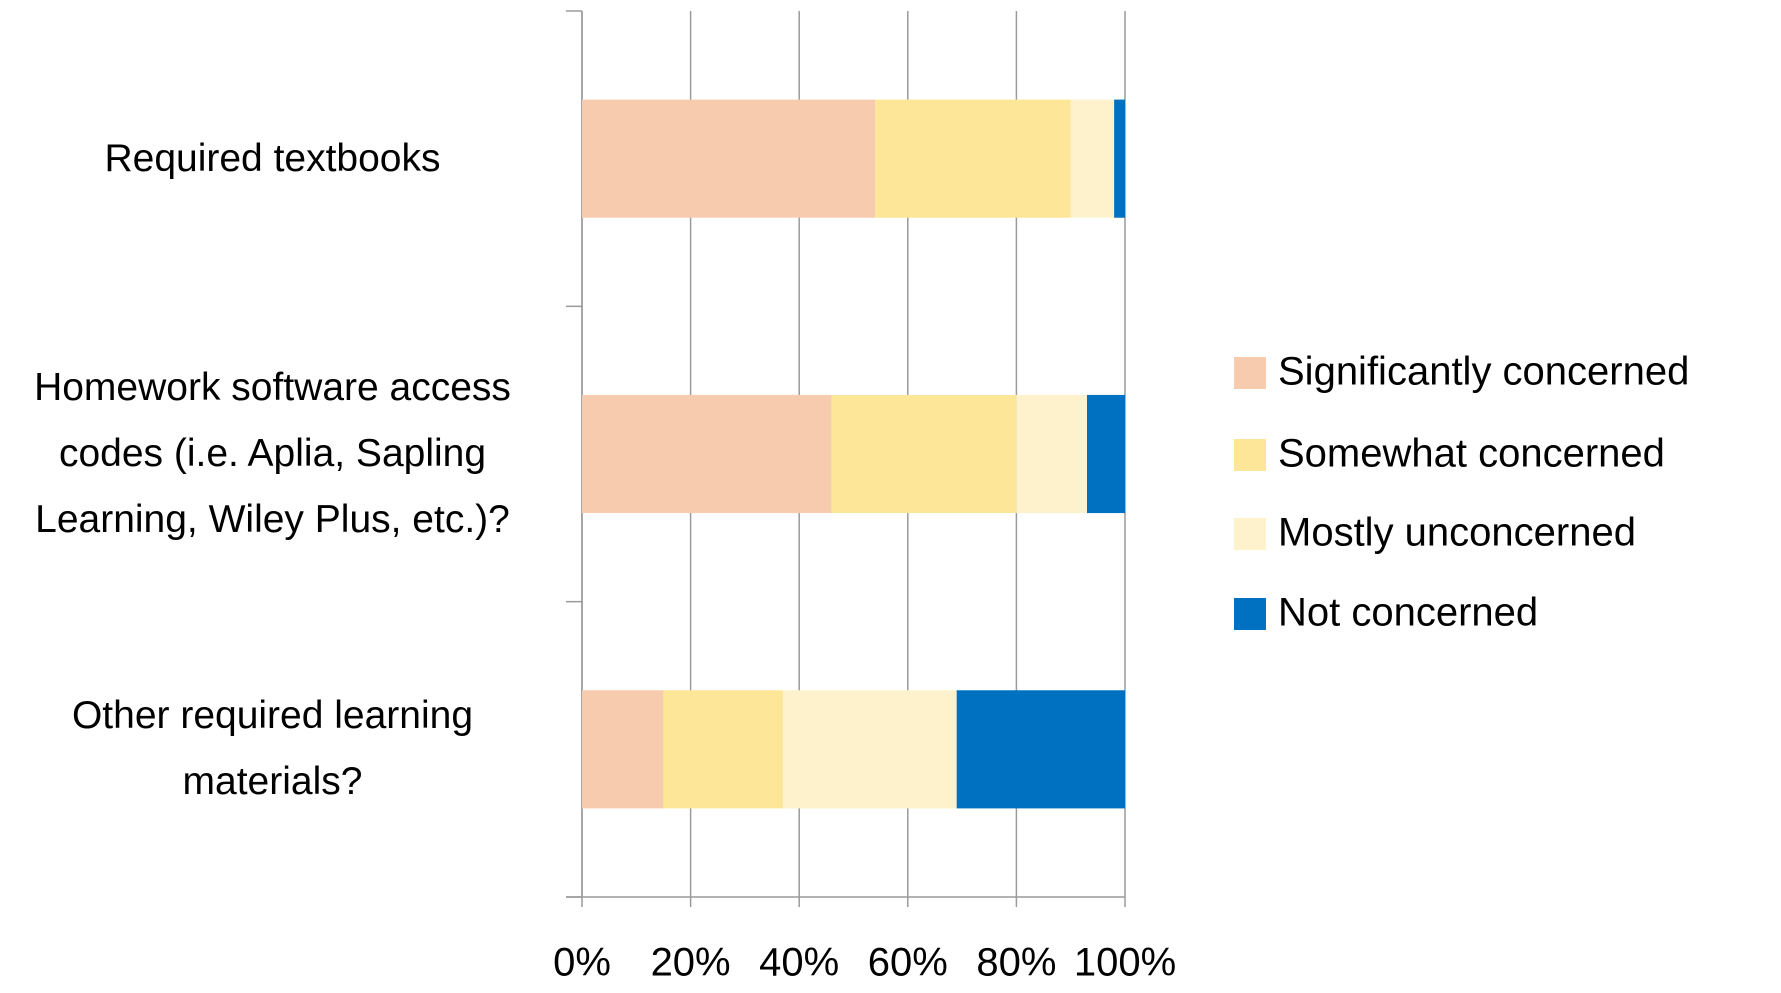  I want to click on legend-label: Mostly unconcerned, so click(1457, 533).